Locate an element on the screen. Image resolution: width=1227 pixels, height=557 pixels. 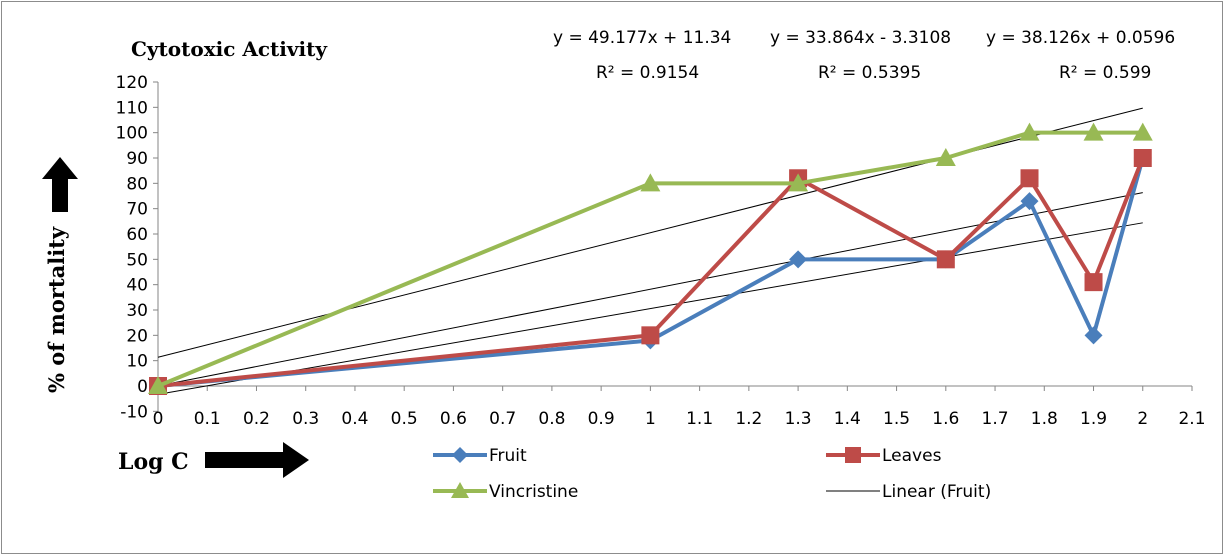
x-tick-label: 0.1 is located at coordinates (207, 419).